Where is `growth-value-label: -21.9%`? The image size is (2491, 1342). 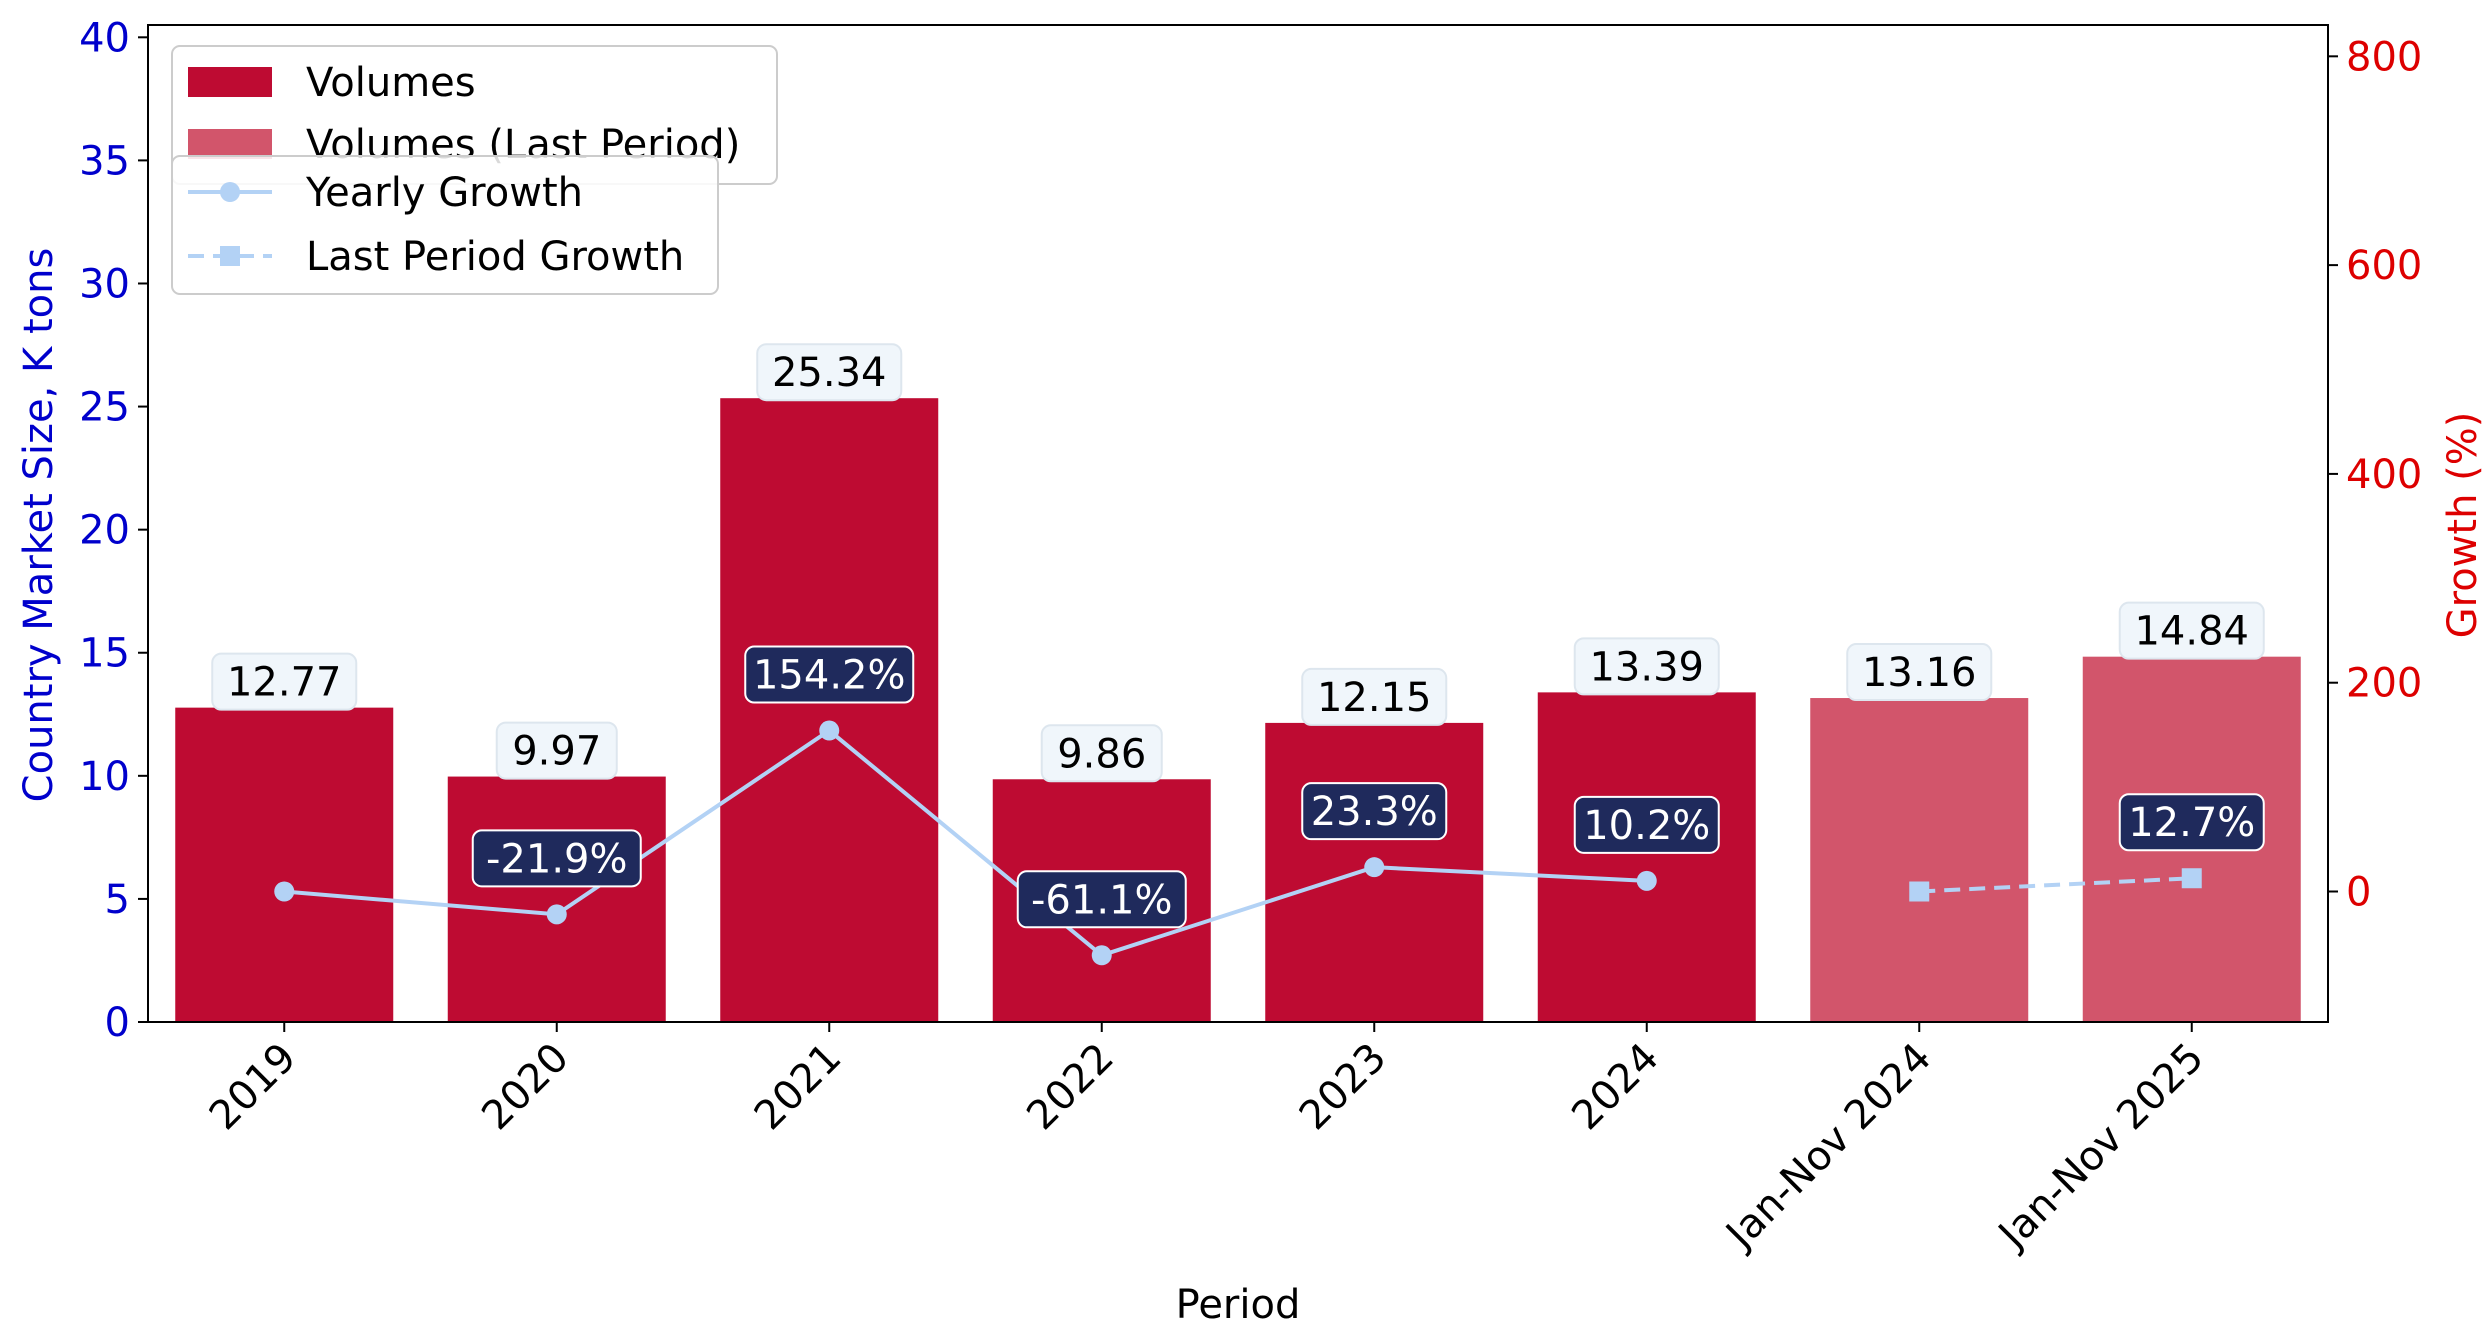 growth-value-label: -21.9% is located at coordinates (556, 858).